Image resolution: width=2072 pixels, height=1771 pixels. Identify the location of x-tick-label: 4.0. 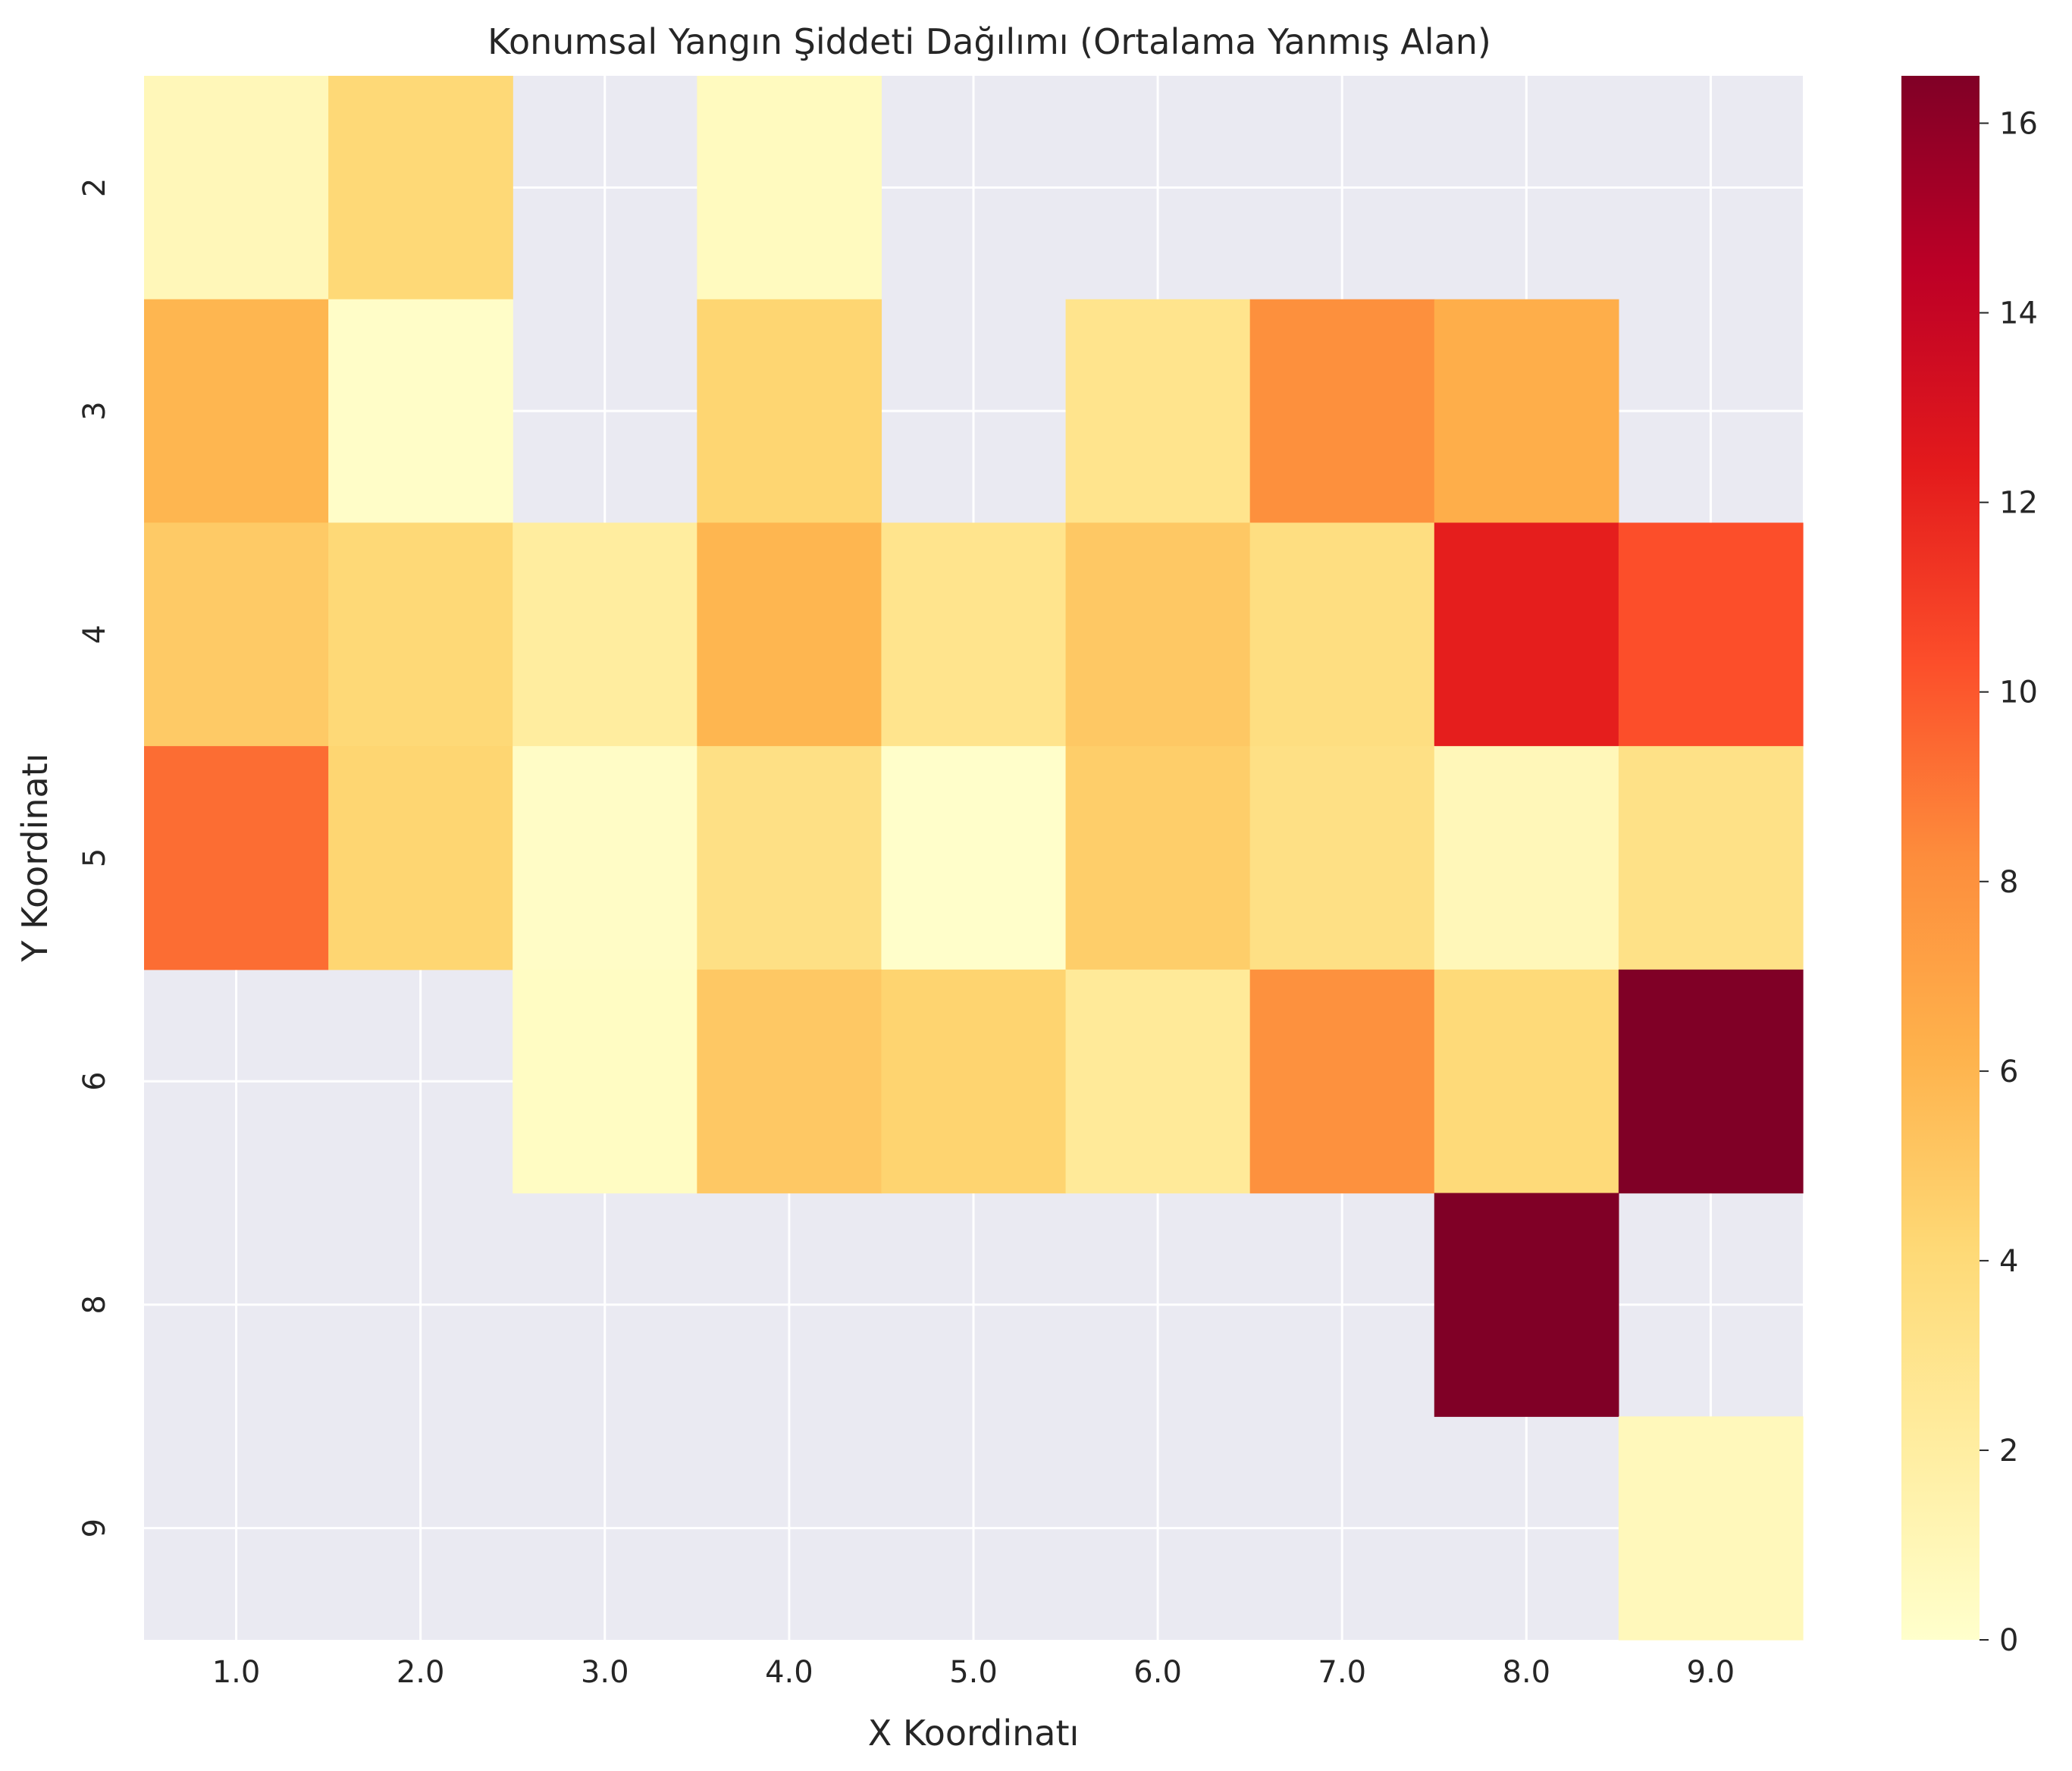
(789, 1672).